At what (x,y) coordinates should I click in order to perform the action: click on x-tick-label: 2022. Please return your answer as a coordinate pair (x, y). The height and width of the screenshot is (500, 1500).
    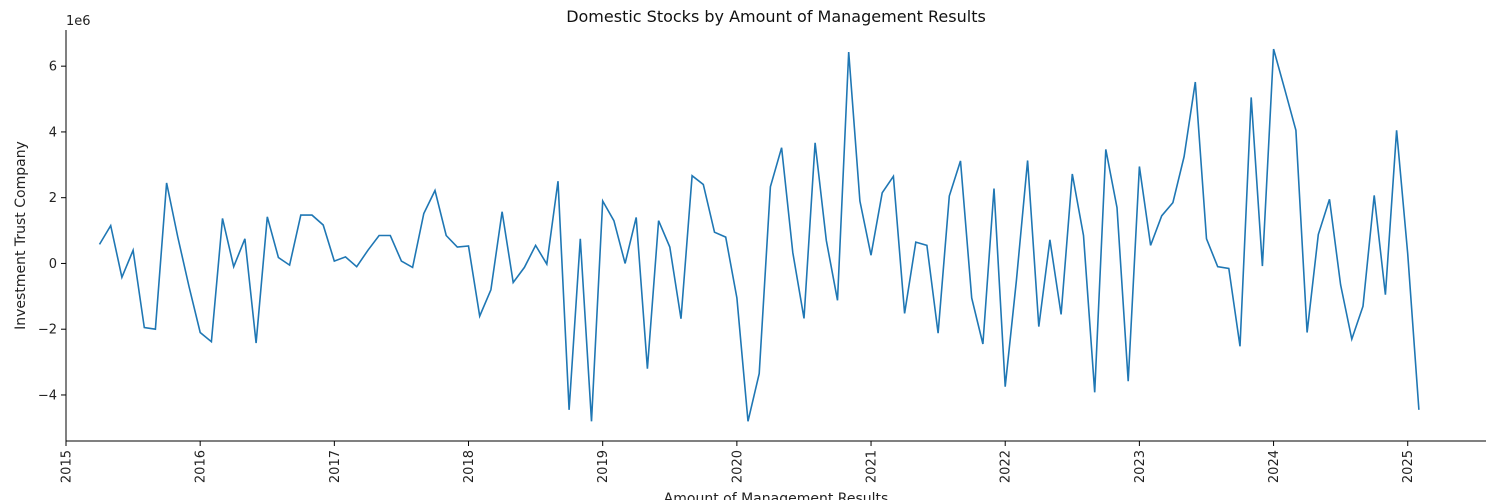
    Looking at the image, I should click on (1006, 466).